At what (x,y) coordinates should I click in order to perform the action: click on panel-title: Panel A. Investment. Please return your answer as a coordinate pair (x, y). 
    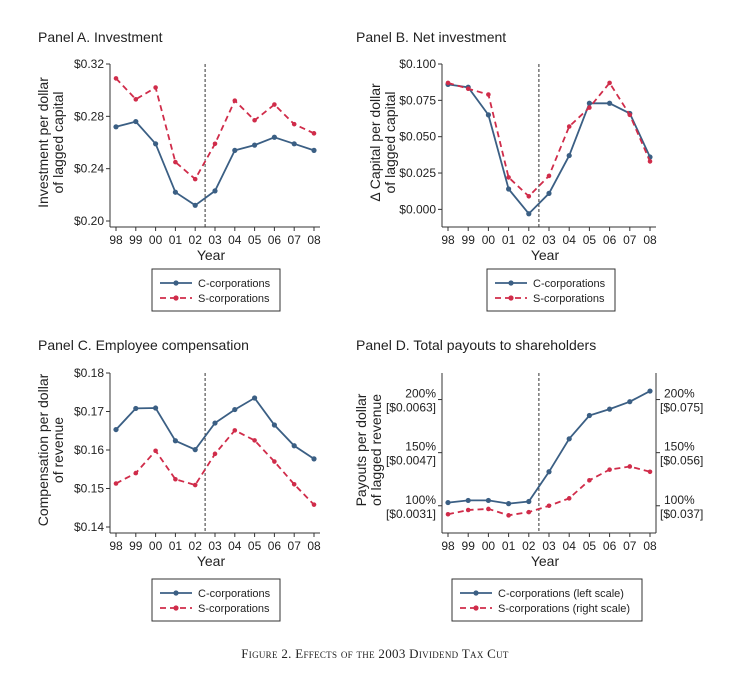
    Looking at the image, I should click on (100, 37).